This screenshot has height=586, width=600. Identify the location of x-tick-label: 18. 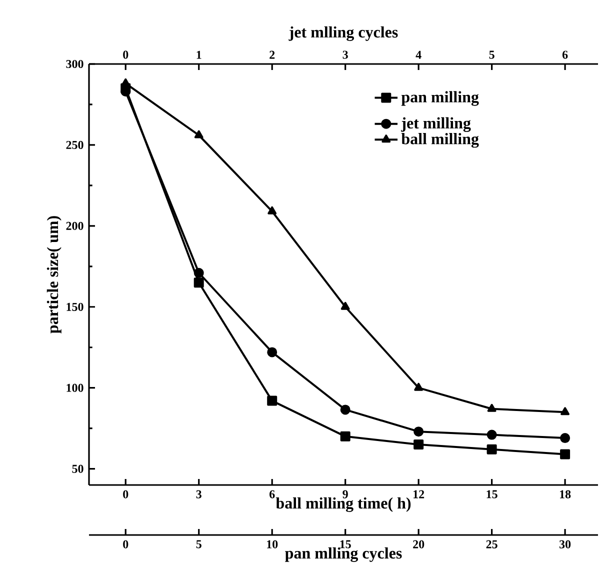
(565, 494).